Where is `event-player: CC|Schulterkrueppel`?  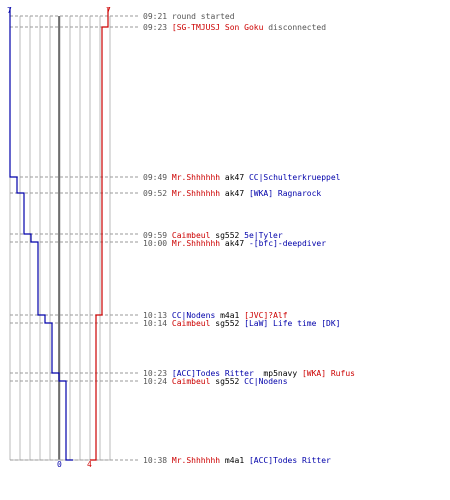
event-player: CC|Schulterkrueppel is located at coordinates (294, 177).